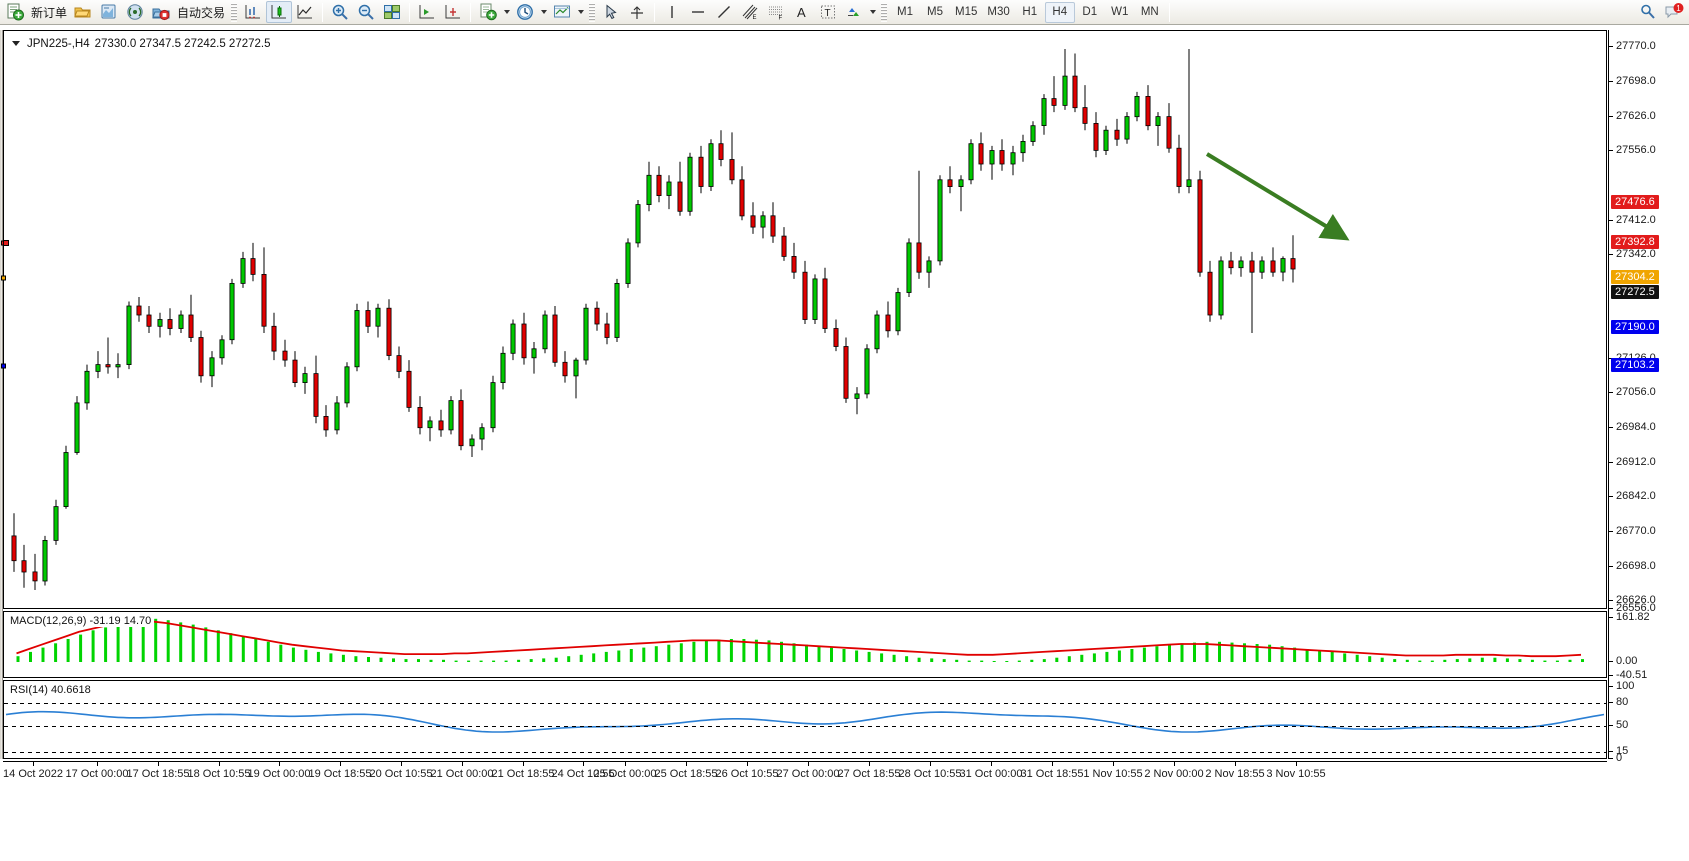  What do you see at coordinates (872, 12) in the screenshot?
I see `arrows-dropdown-icon` at bounding box center [872, 12].